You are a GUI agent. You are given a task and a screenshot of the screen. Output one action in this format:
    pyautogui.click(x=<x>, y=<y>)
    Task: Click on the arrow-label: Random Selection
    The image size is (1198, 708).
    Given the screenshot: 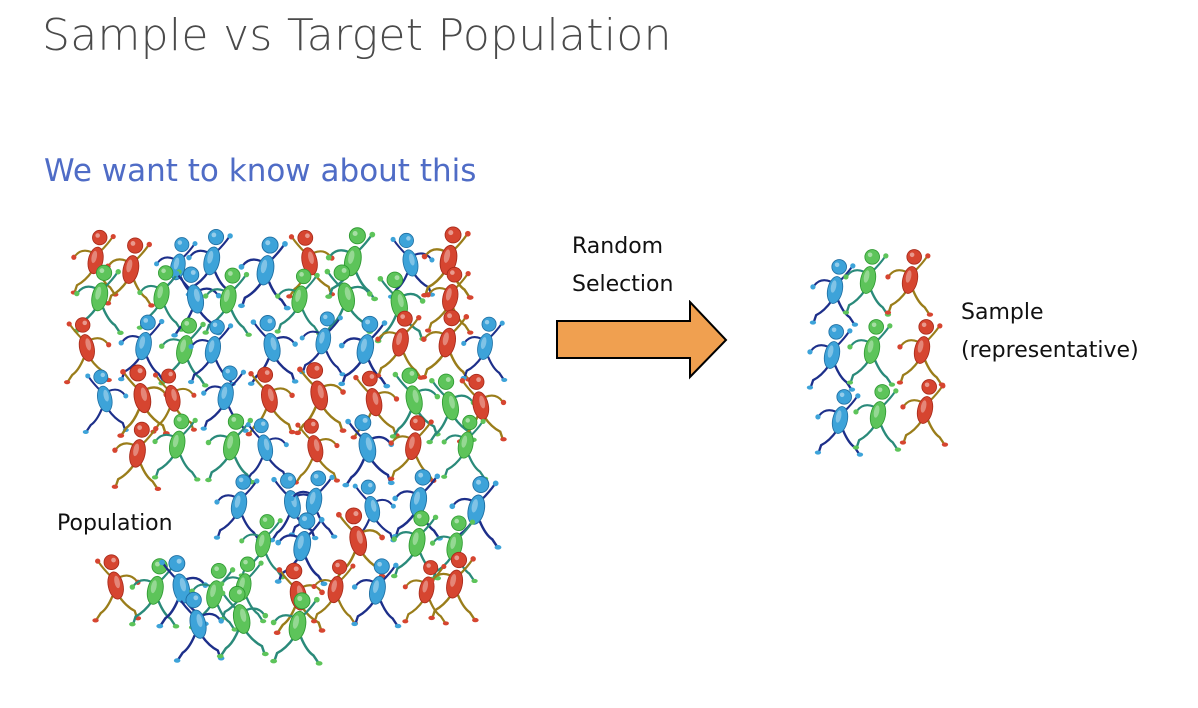 What is the action you would take?
    pyautogui.click(x=622, y=266)
    